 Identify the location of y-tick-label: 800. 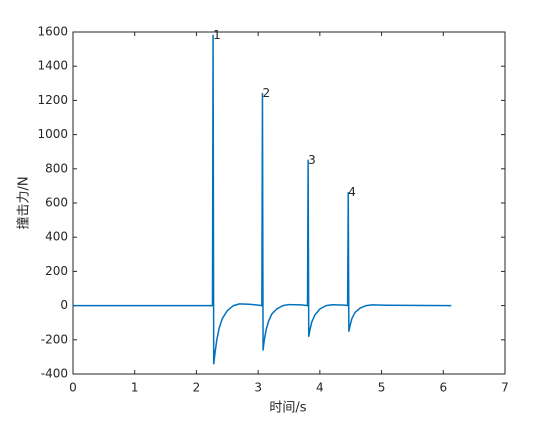
(56, 168).